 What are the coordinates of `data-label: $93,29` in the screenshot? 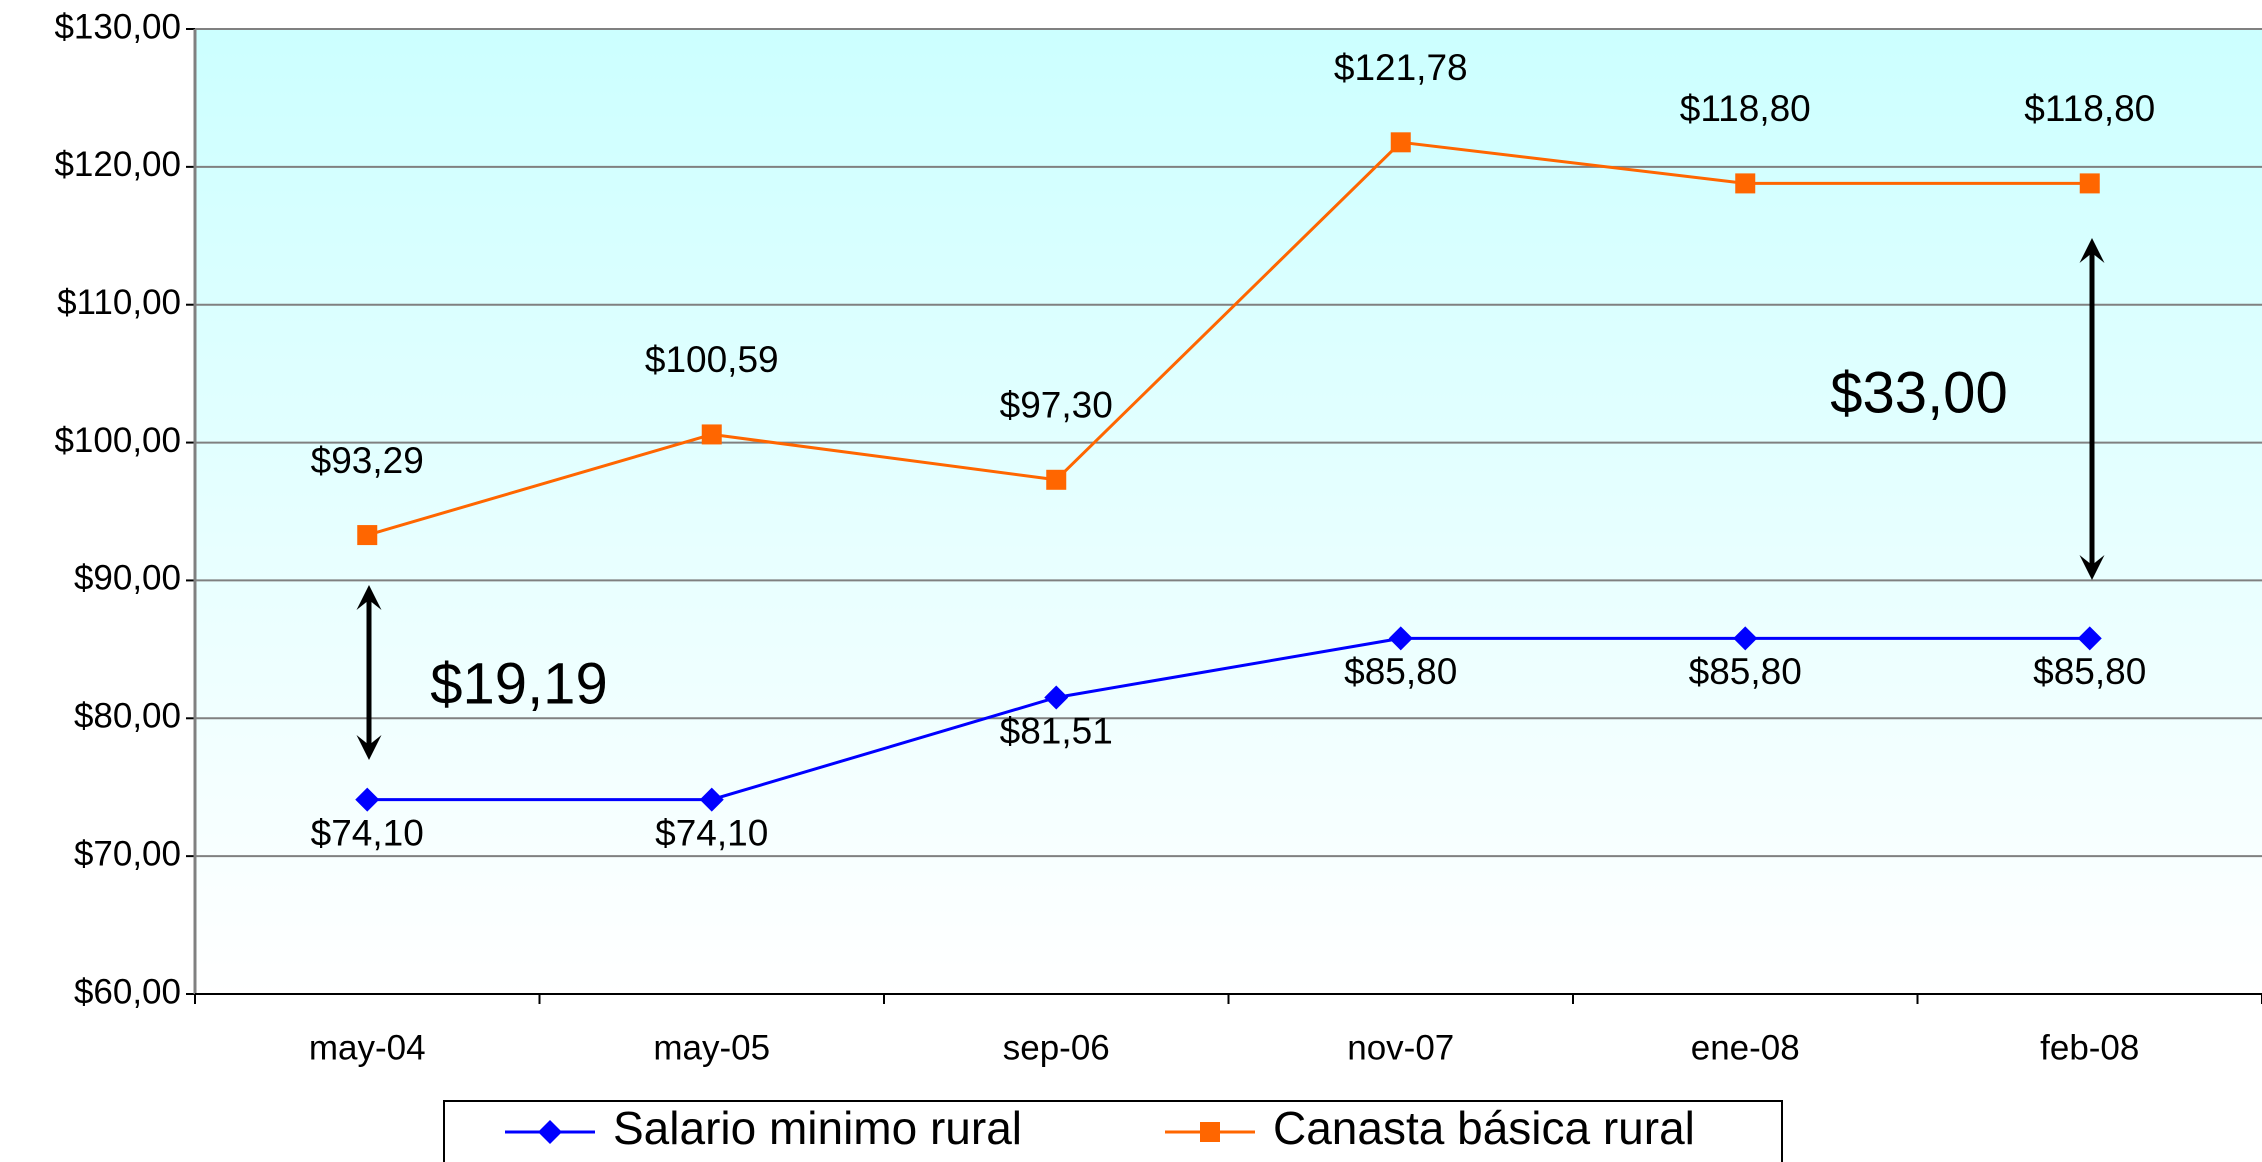 It's located at (367, 460).